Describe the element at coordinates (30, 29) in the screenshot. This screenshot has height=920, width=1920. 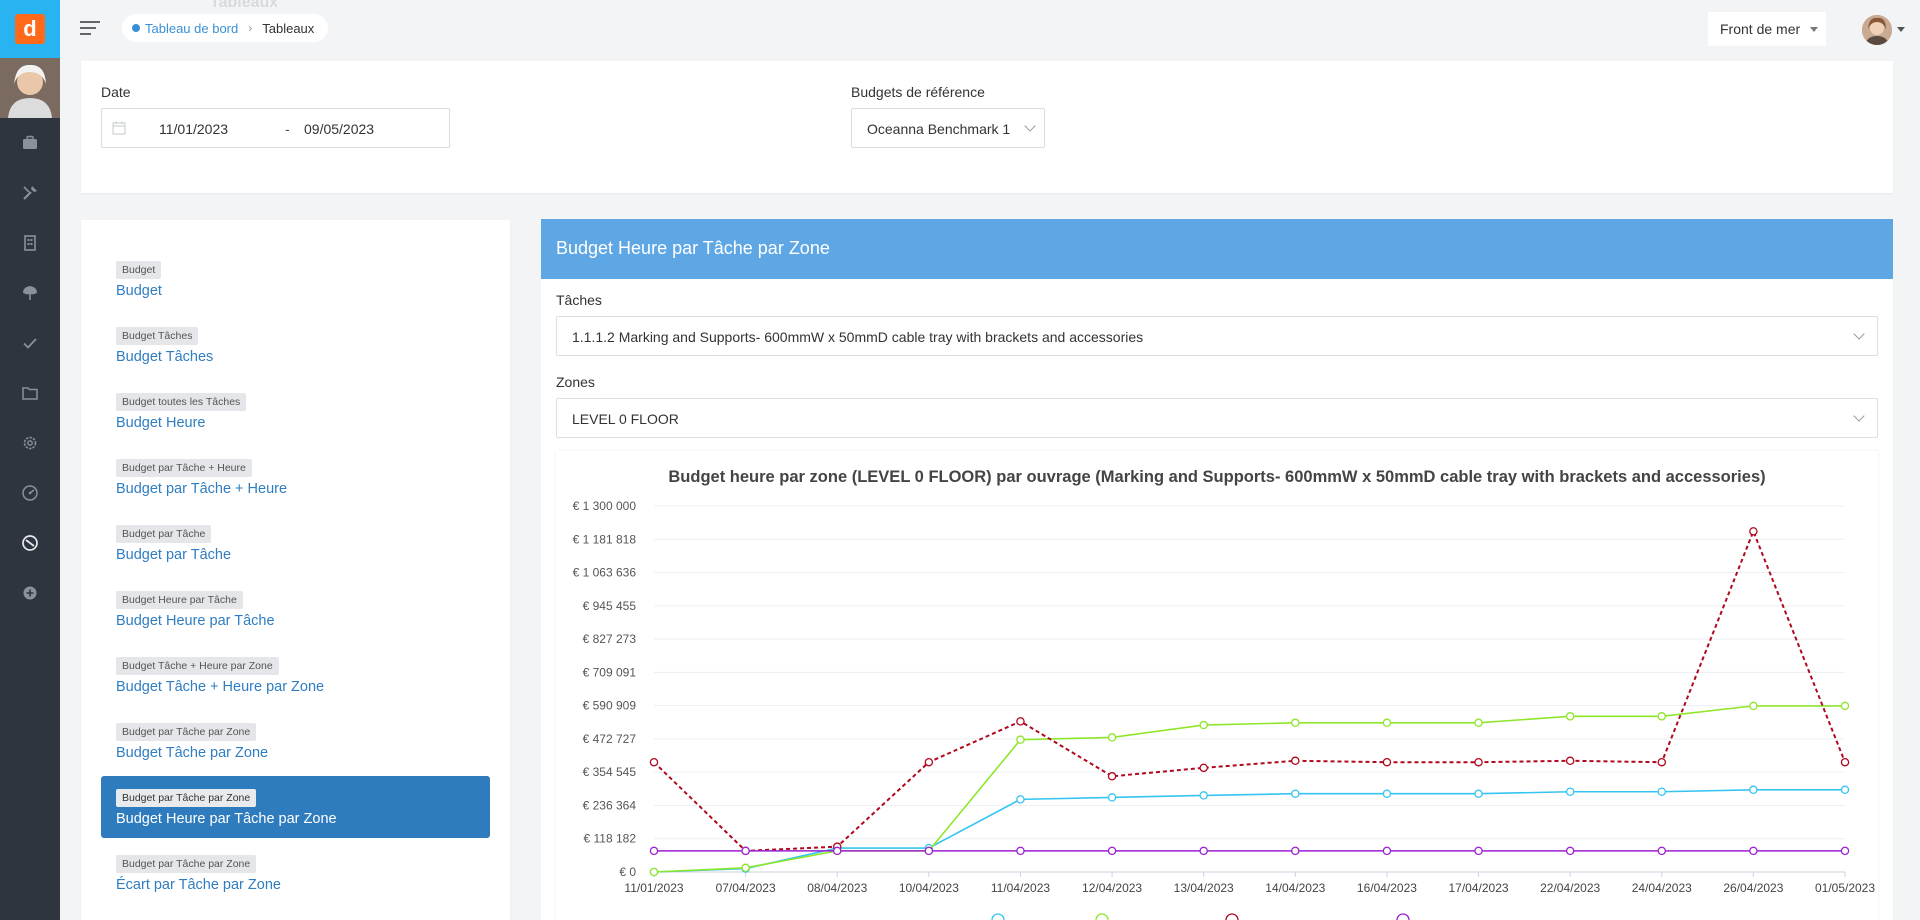
I see `app-logo: d` at that location.